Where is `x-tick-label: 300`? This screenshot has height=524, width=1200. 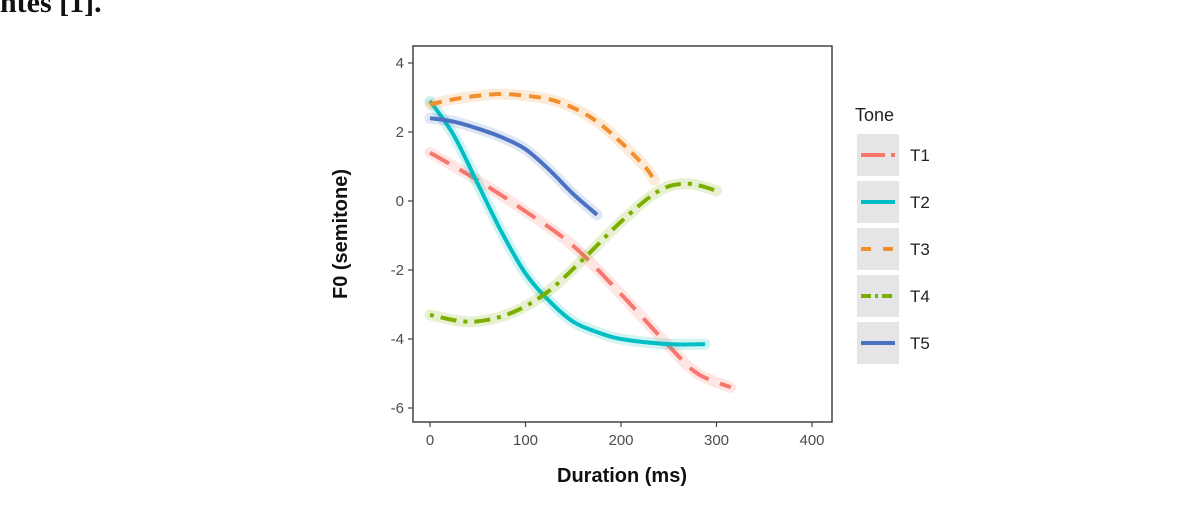
x-tick-label: 300 is located at coordinates (716, 440).